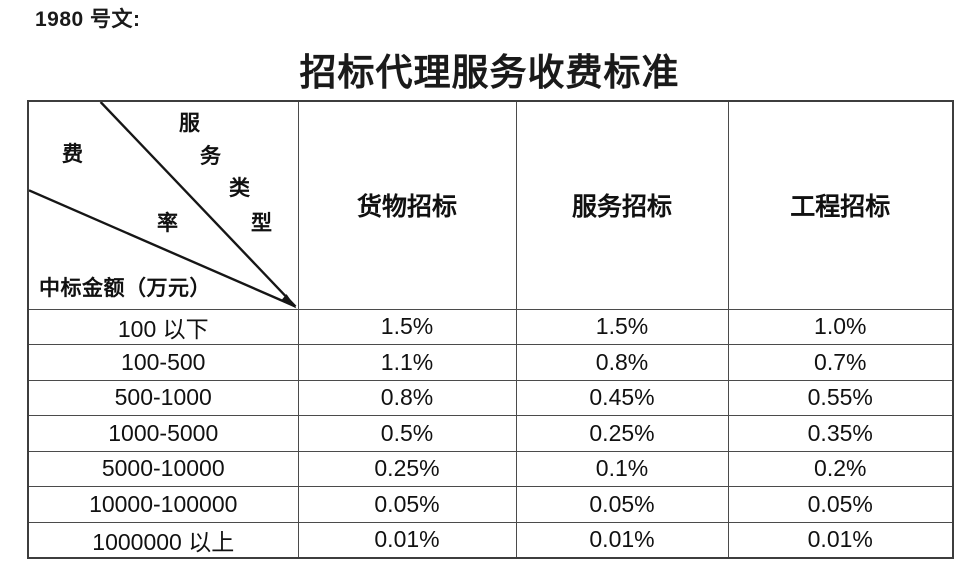  Describe the element at coordinates (407, 433) in the screenshot. I see `rate-cell: 0.5%` at that location.